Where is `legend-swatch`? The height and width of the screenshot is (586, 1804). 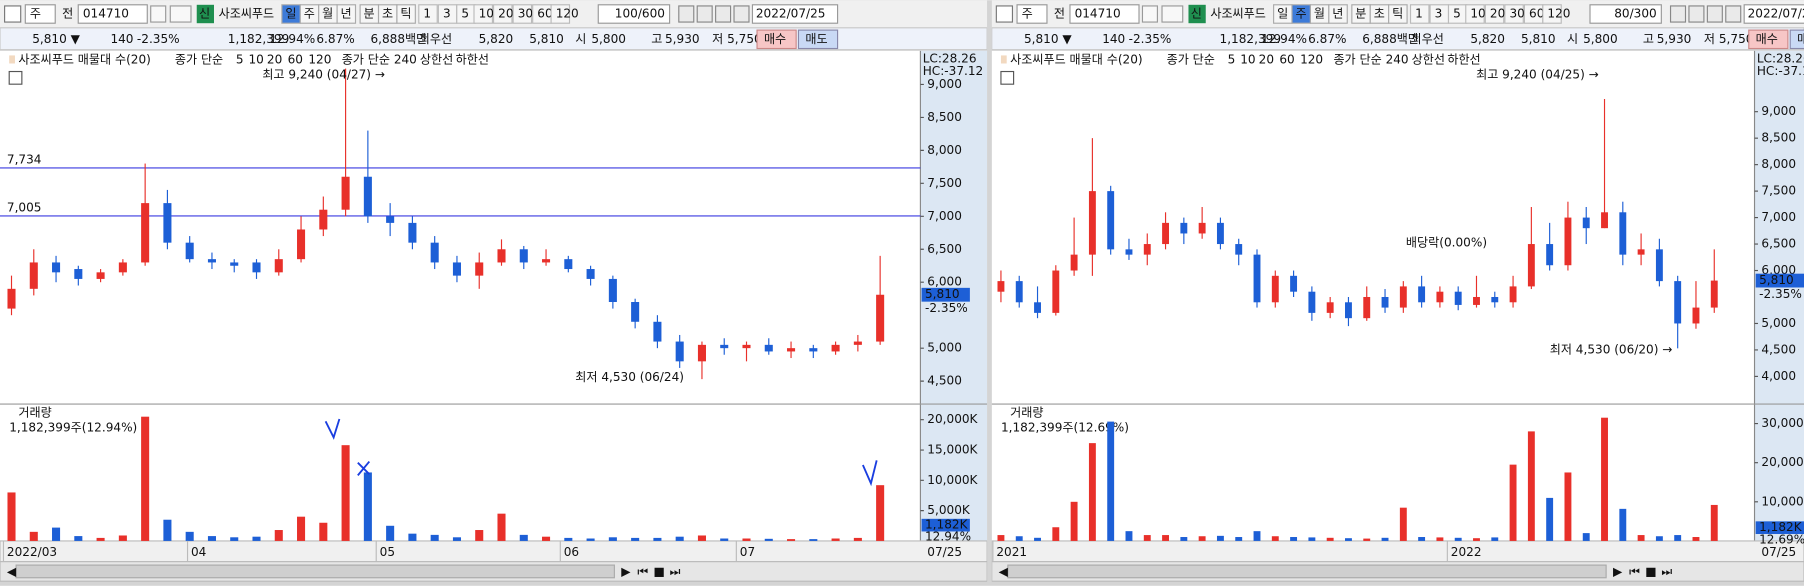 legend-swatch is located at coordinates (1003, 59).